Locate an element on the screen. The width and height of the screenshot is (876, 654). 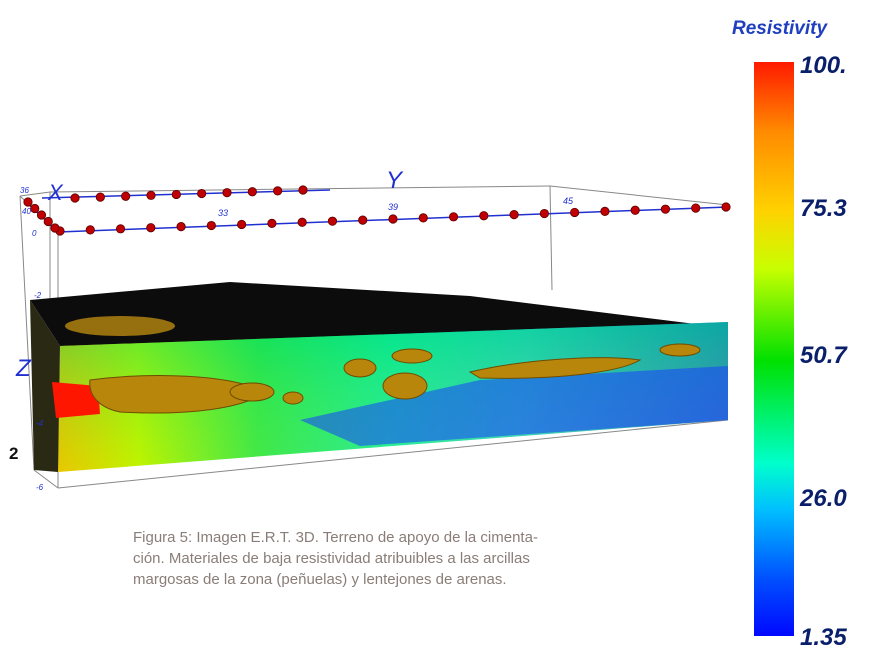
depth-label: -2 is located at coordinates (38, 295).